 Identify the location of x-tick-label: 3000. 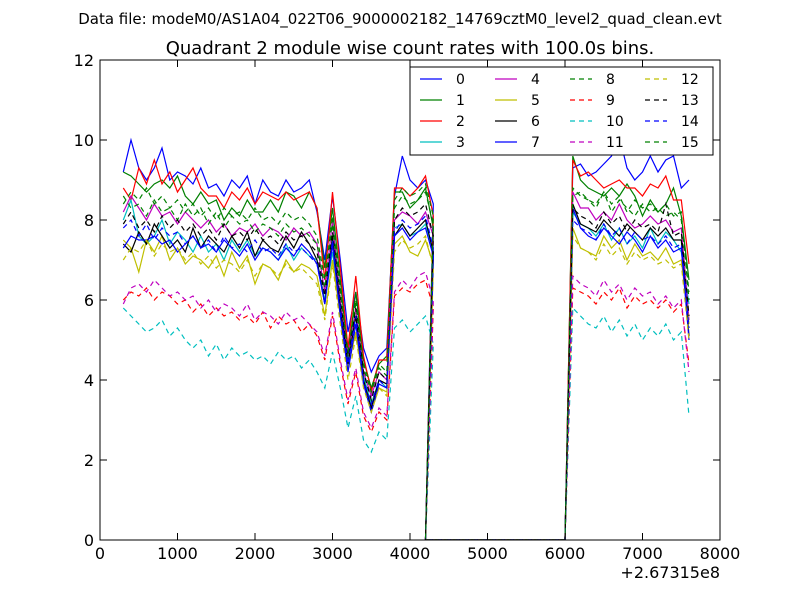
(332, 553).